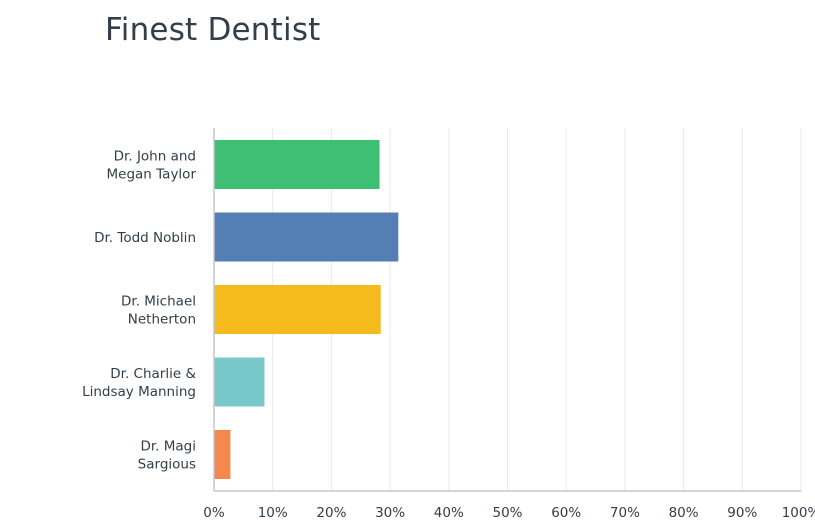  What do you see at coordinates (152, 175) in the screenshot?
I see `category-label: Megan Taylor` at bounding box center [152, 175].